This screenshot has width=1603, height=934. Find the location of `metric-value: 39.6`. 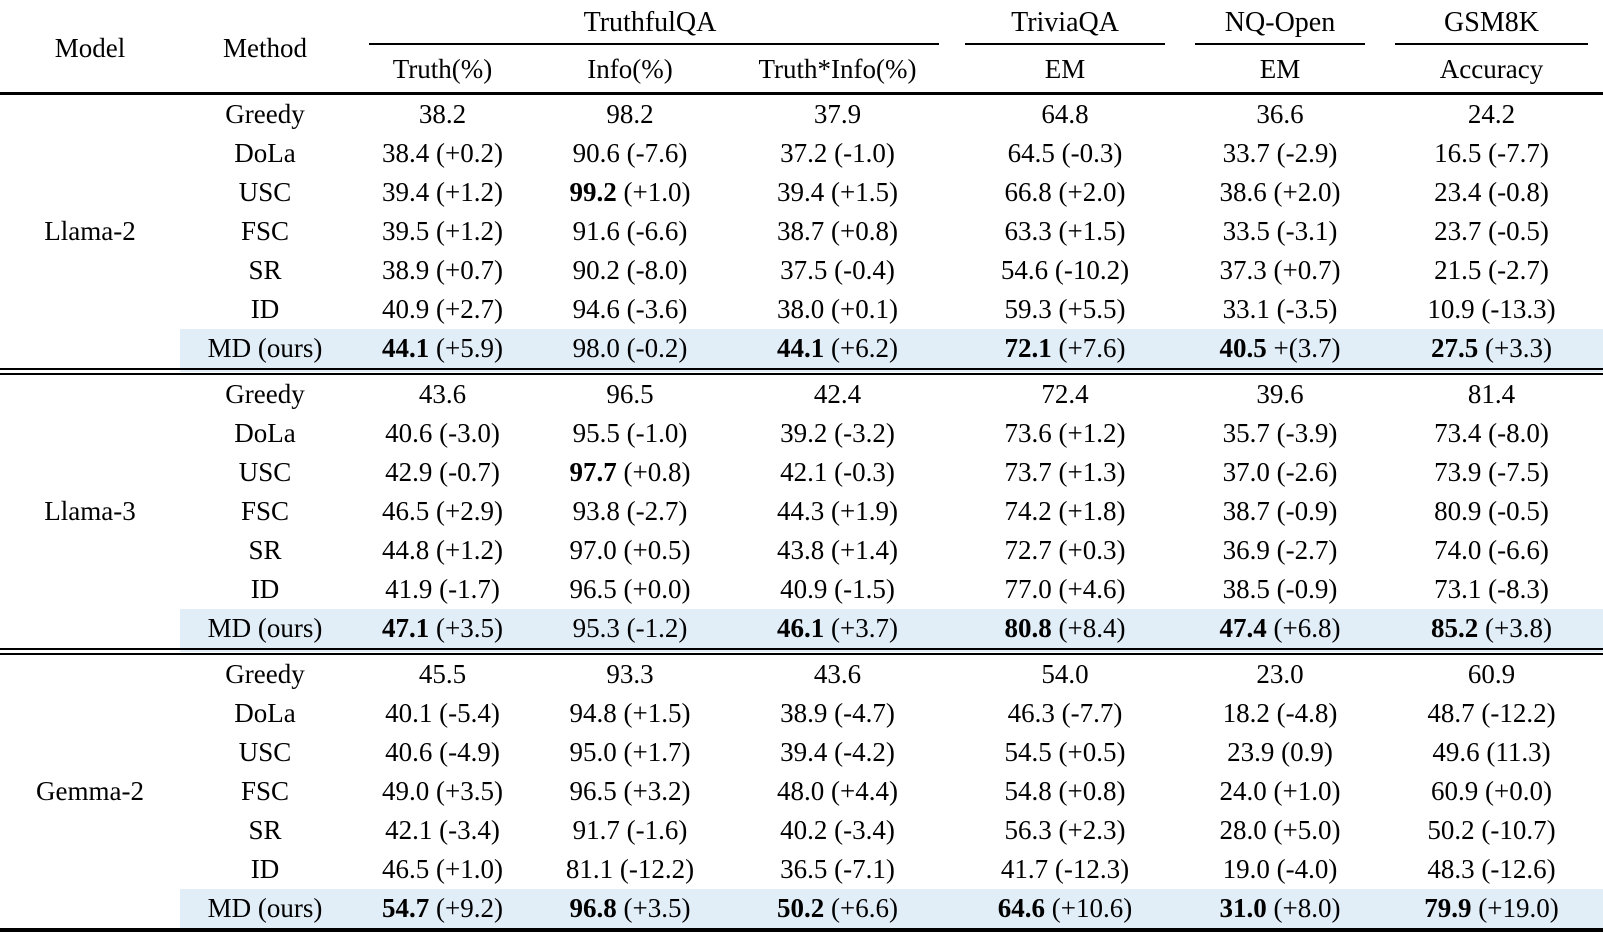

metric-value: 39.6 is located at coordinates (1280, 394).